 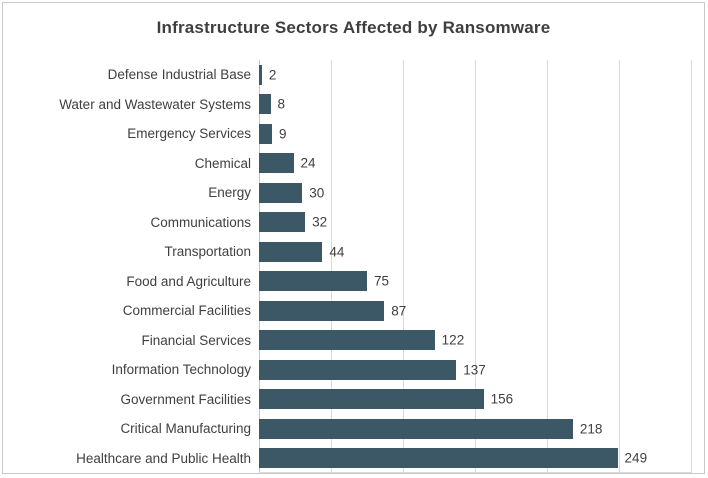 I want to click on category-label: Water and Wastewater Systems, so click(x=155, y=104).